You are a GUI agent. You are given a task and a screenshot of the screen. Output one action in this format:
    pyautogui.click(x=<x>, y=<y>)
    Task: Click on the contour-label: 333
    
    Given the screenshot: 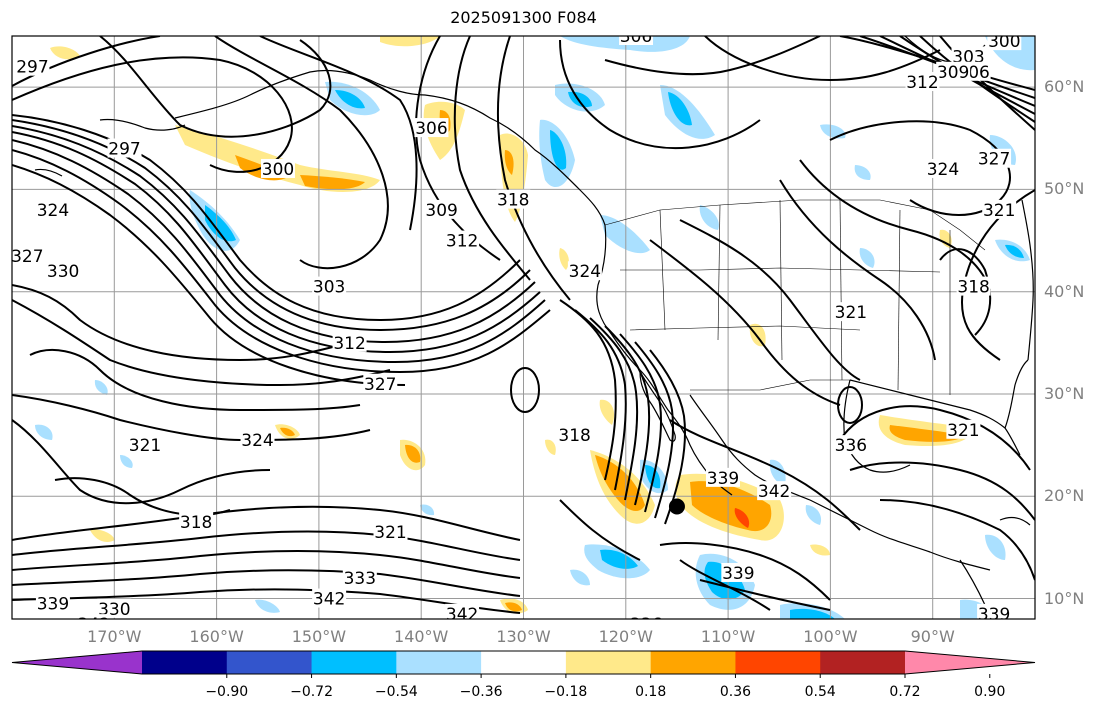 What is the action you would take?
    pyautogui.click(x=360, y=579)
    